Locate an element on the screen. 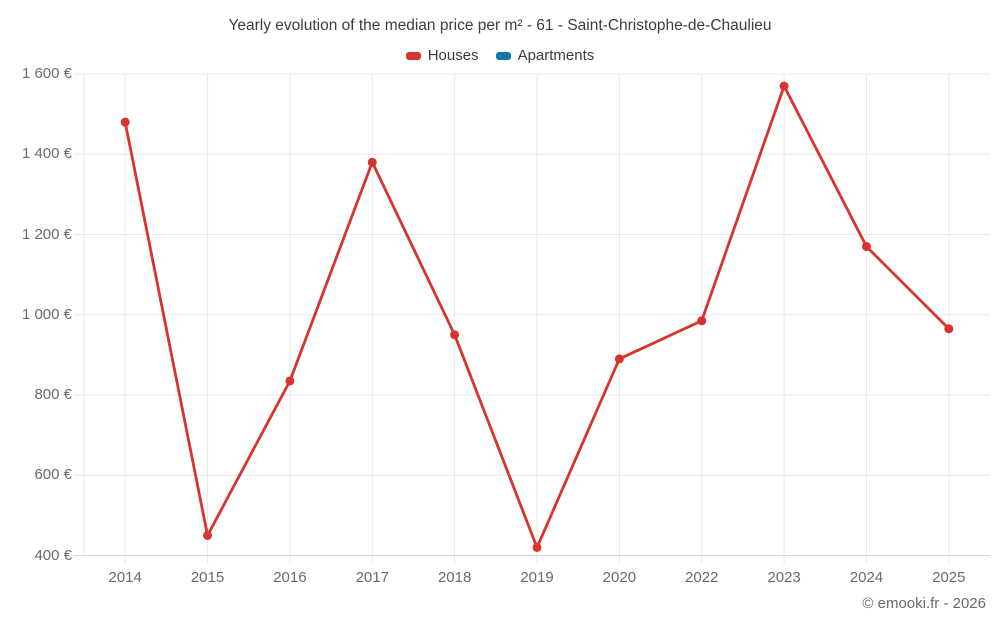 Image resolution: width=1000 pixels, height=625 pixels. y-tick-label: 600 € is located at coordinates (53, 475).